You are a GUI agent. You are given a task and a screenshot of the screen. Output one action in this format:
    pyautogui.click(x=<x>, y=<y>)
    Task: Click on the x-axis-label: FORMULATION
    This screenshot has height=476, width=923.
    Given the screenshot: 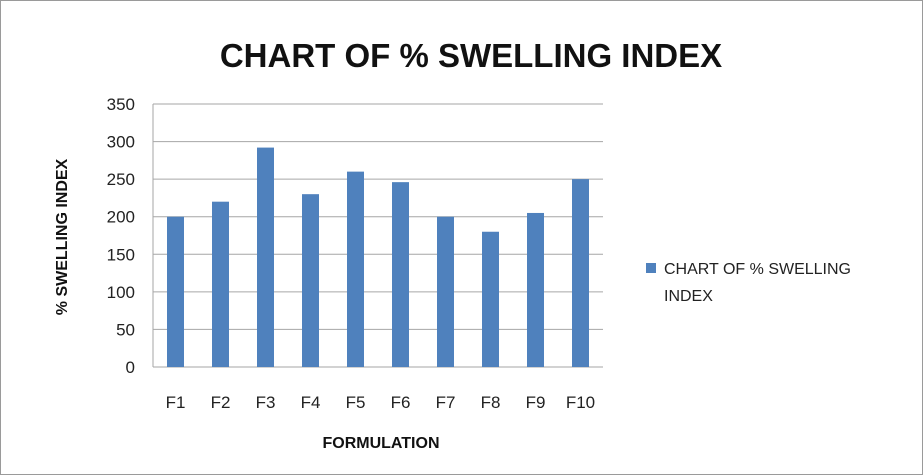 What is the action you would take?
    pyautogui.click(x=380, y=443)
    